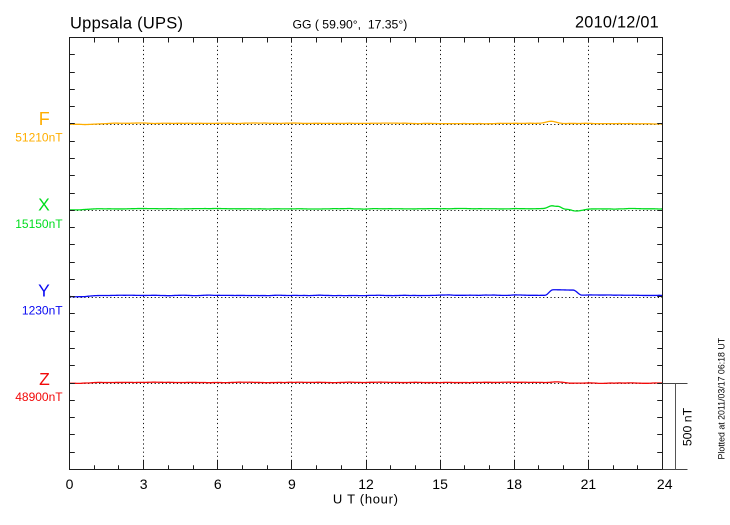  Describe the element at coordinates (39, 224) in the screenshot. I see `svg-text: 15150nT` at that location.